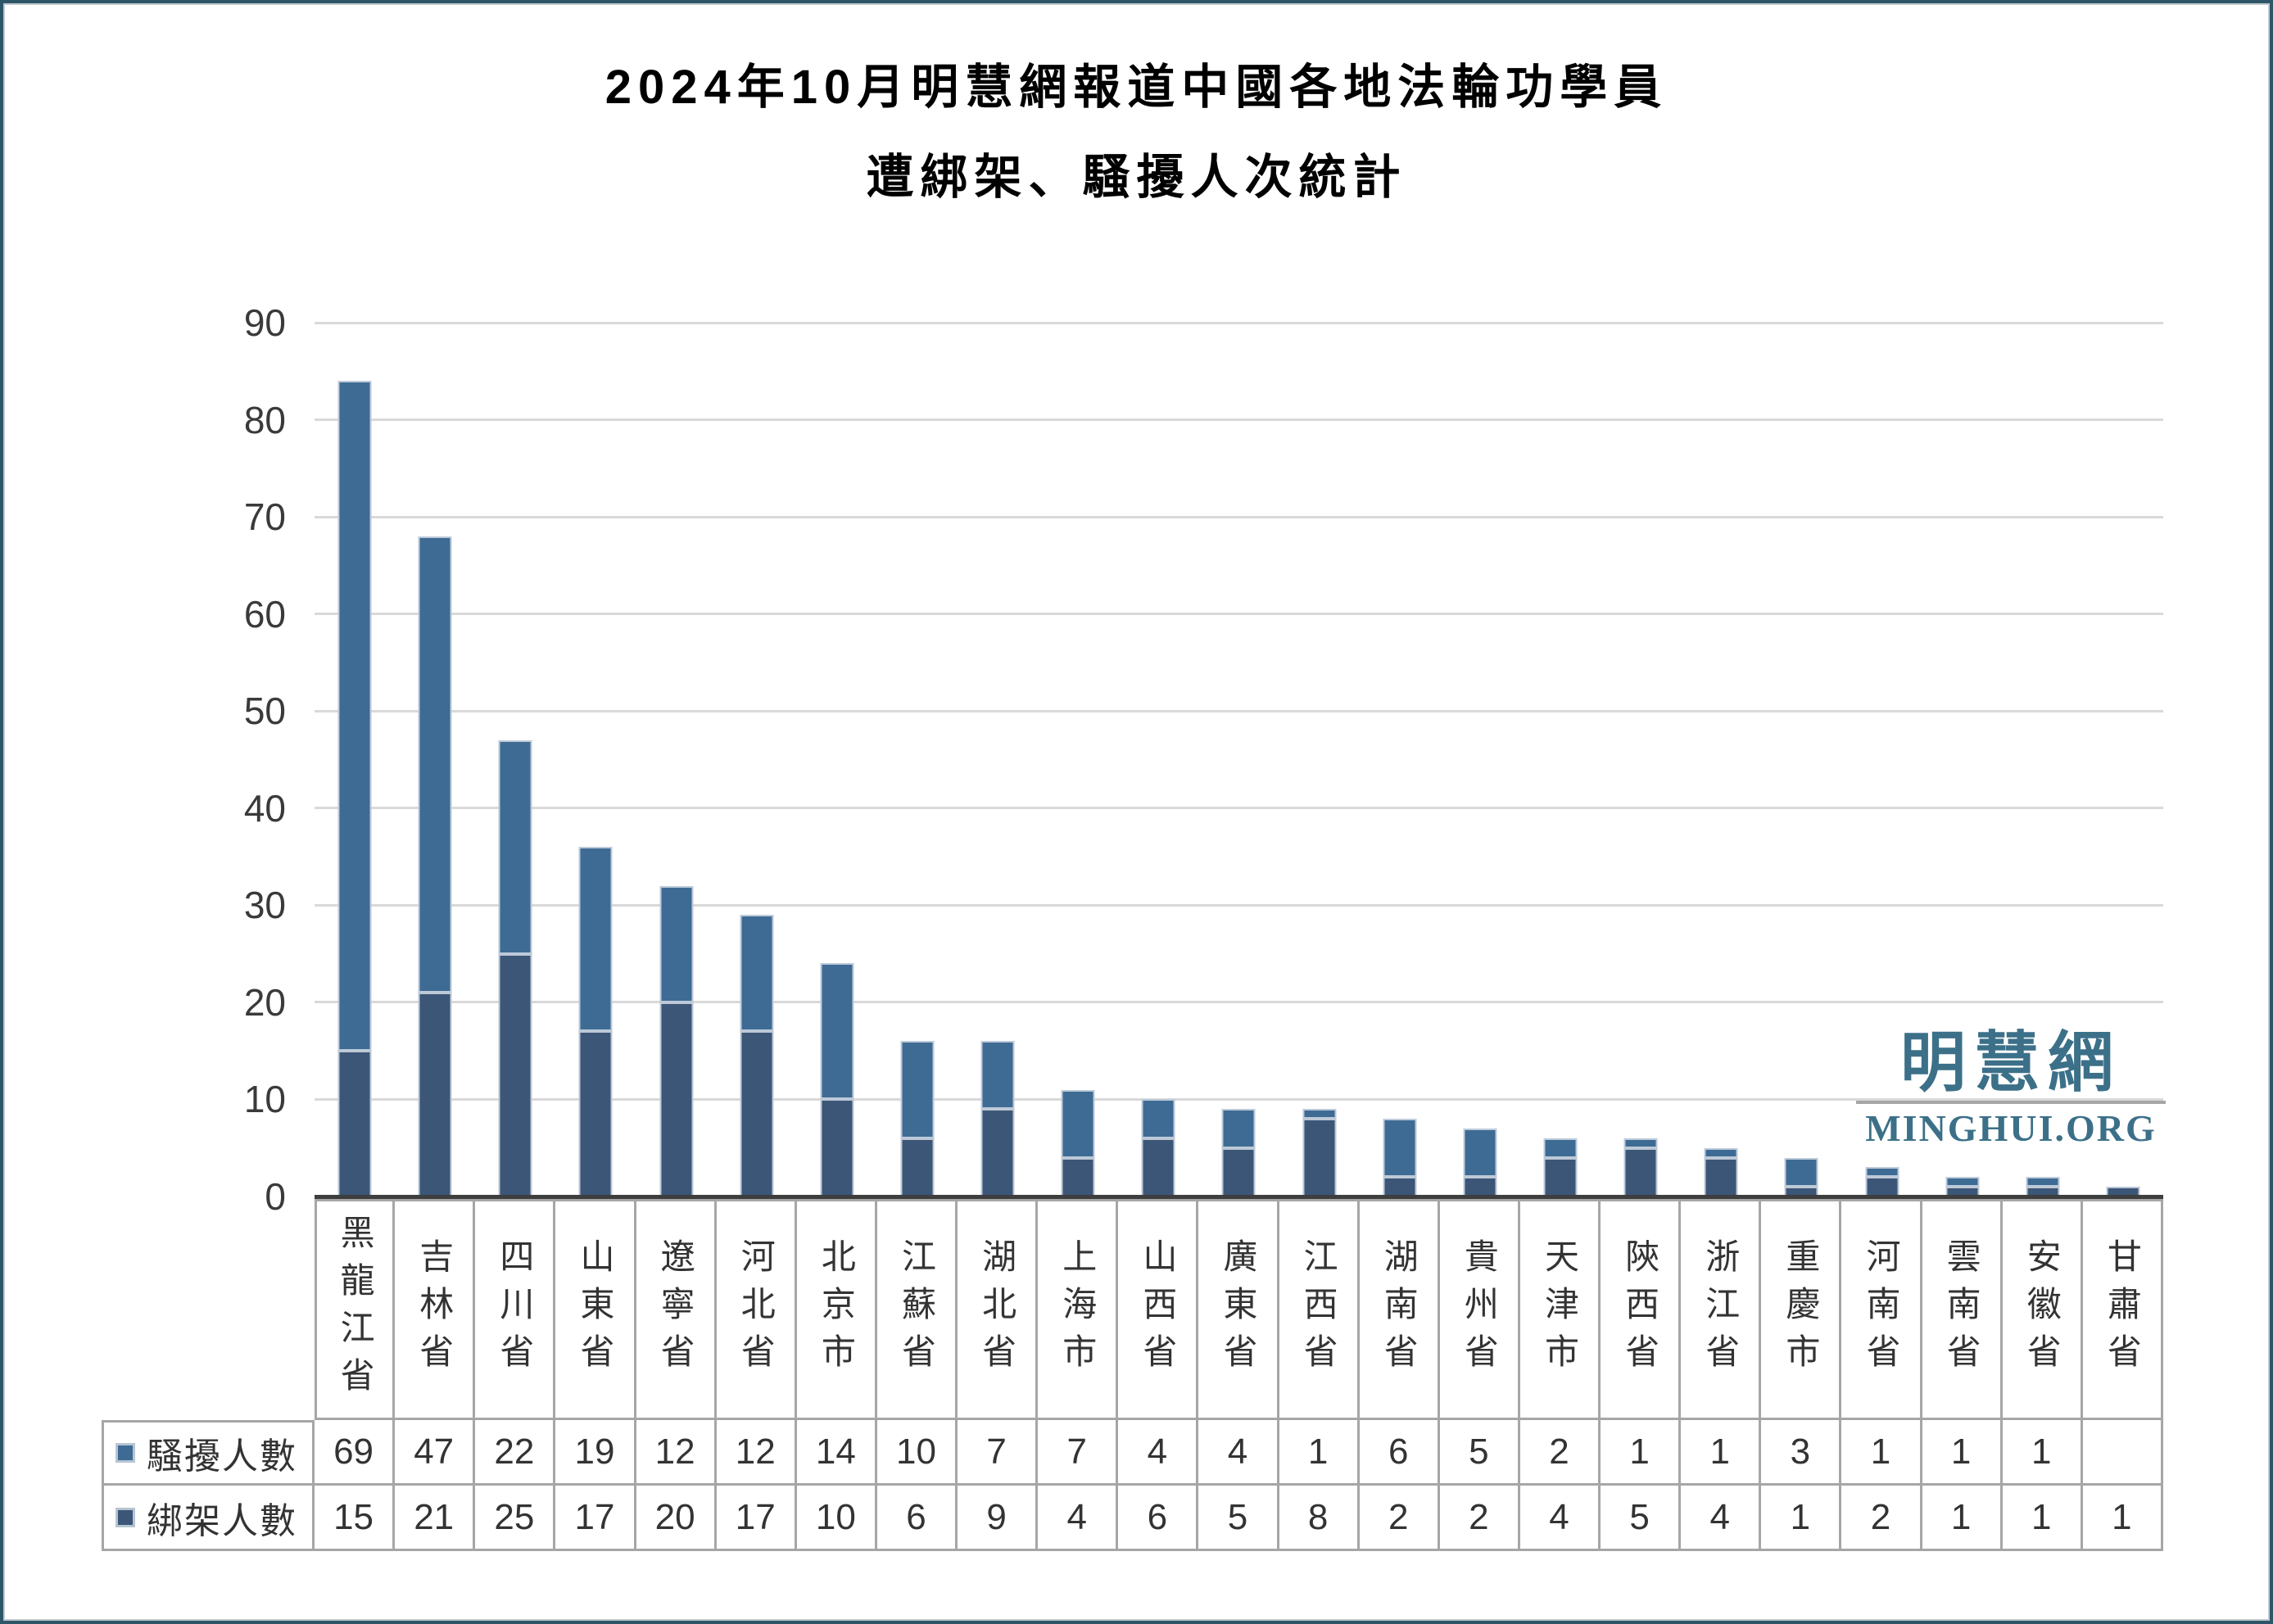  I want to click on province-name: 貴州省, so click(1479, 1310).